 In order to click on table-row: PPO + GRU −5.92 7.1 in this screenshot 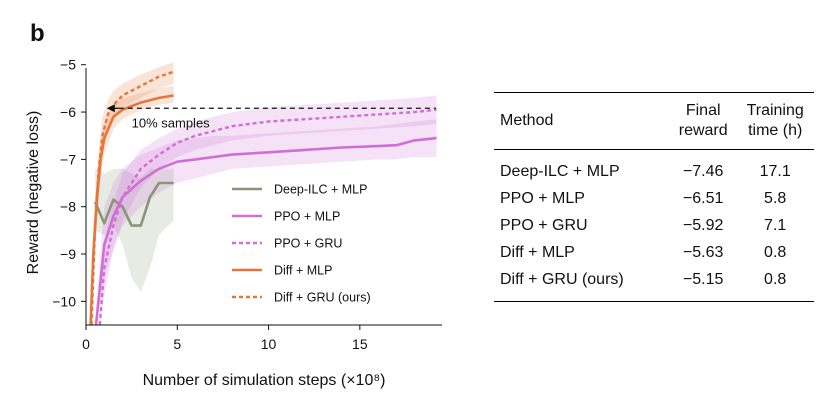, I will do `click(654, 225)`.